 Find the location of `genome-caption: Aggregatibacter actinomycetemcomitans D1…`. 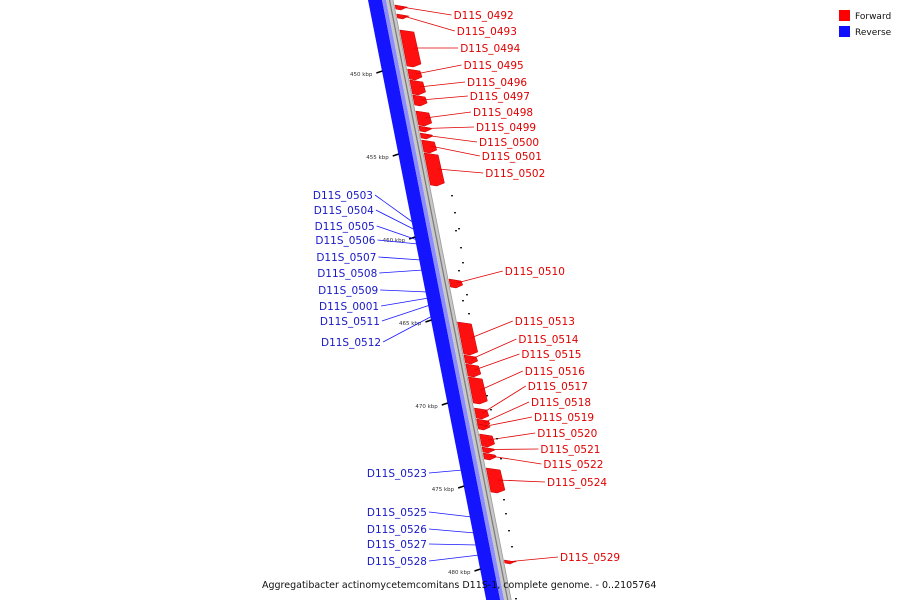

genome-caption: Aggregatibacter actinomycetemcomitans D1… is located at coordinates (459, 585).